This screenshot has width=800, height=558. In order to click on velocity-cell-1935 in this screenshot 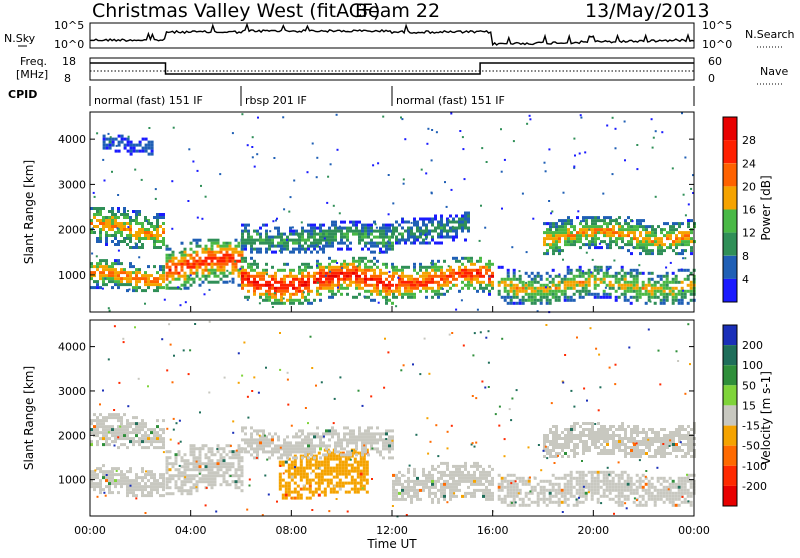, I will do `click(556, 438)`.